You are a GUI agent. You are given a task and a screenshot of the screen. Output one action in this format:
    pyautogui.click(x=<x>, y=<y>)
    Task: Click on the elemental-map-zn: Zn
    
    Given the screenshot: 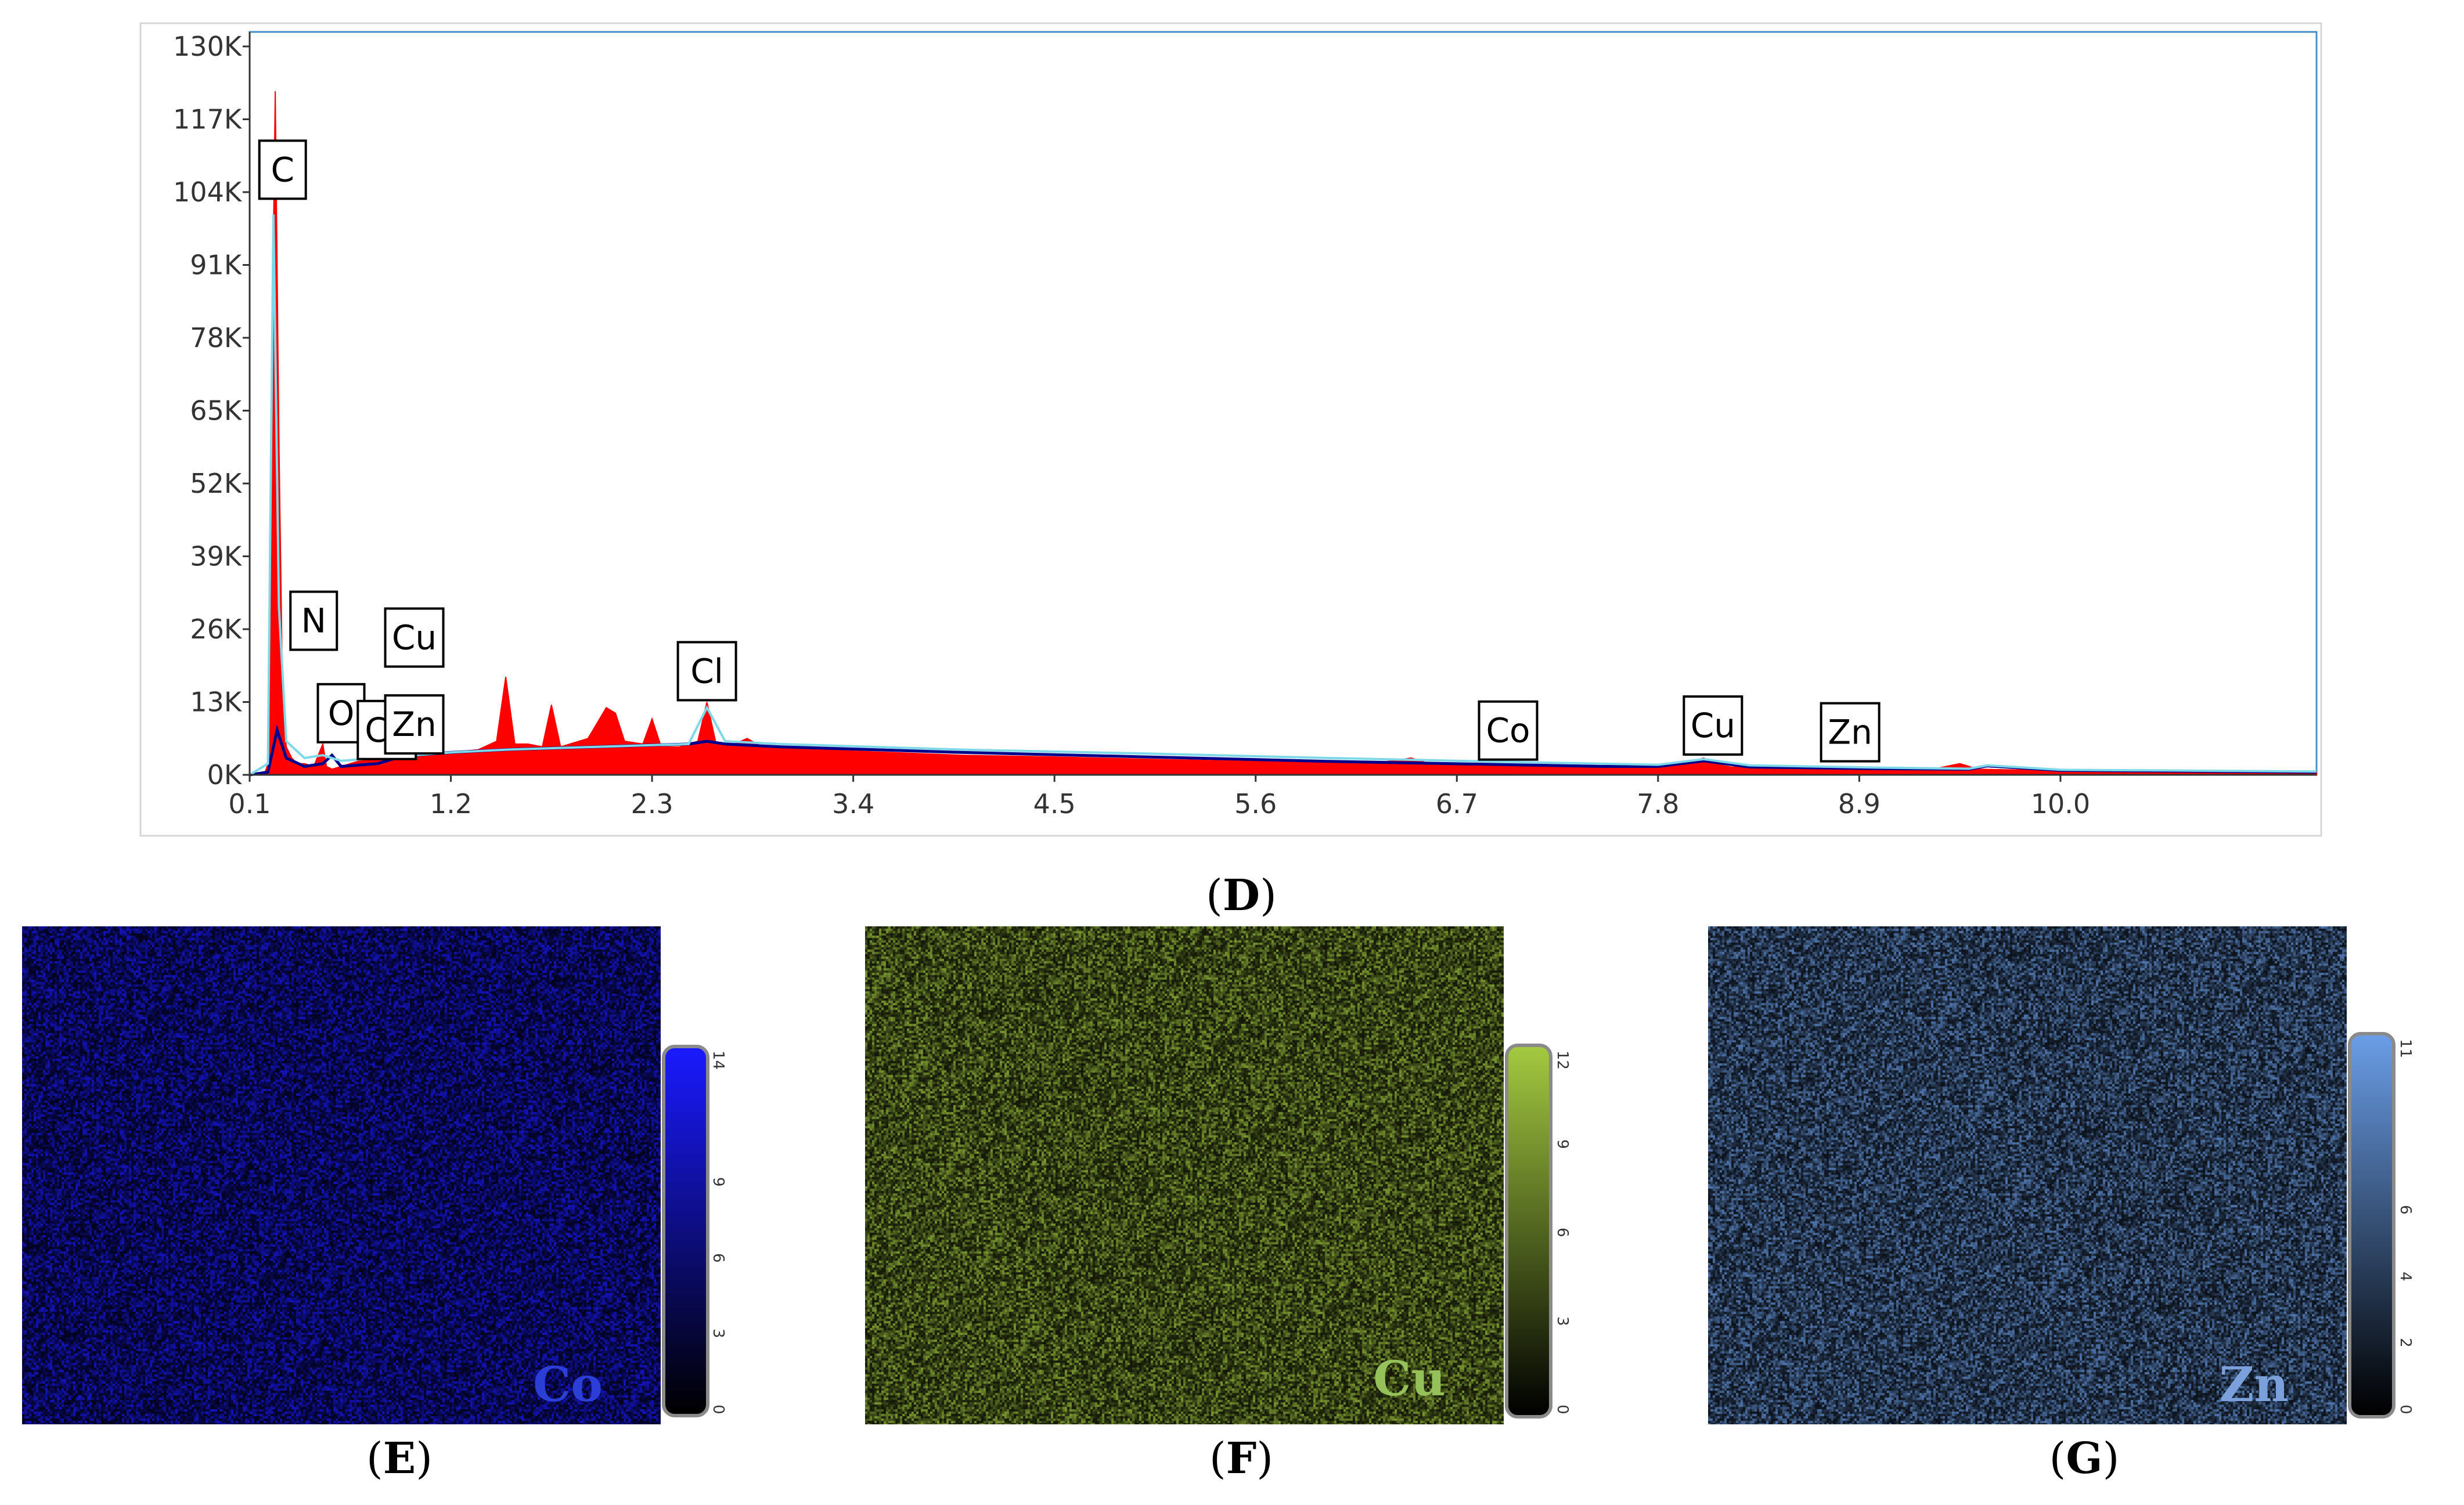 What is the action you would take?
    pyautogui.click(x=2027, y=1175)
    